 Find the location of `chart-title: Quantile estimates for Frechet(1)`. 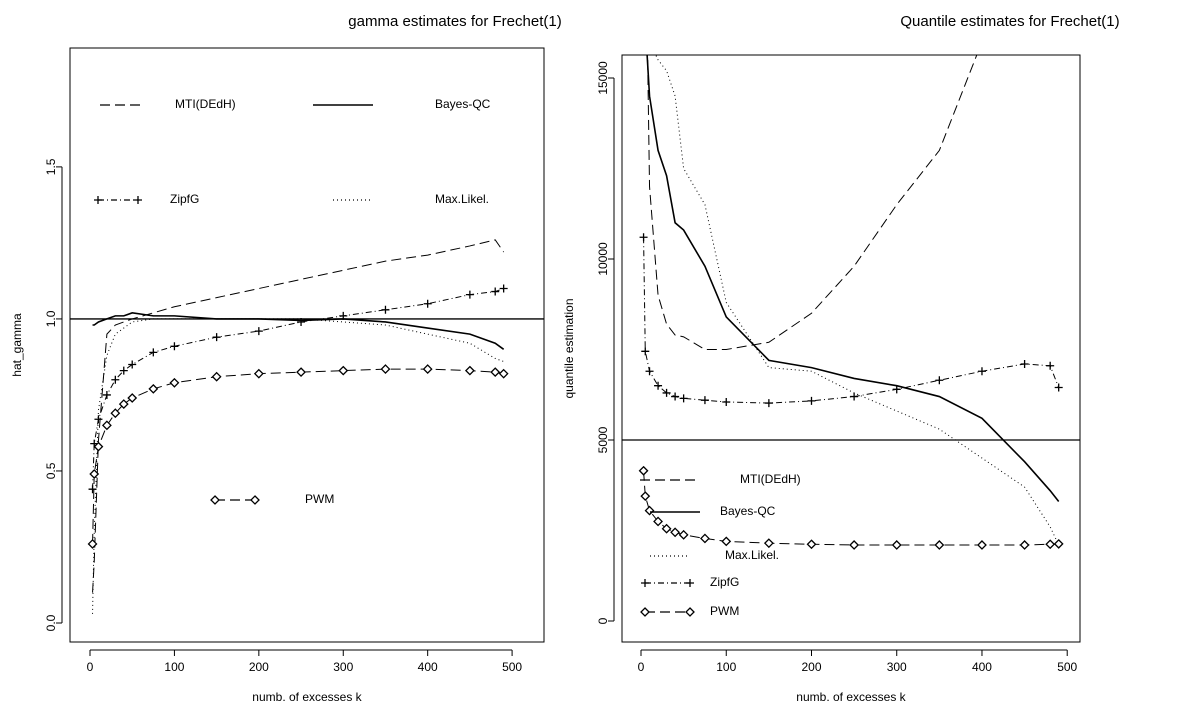

chart-title: Quantile estimates for Frechet(1) is located at coordinates (1009, 21).